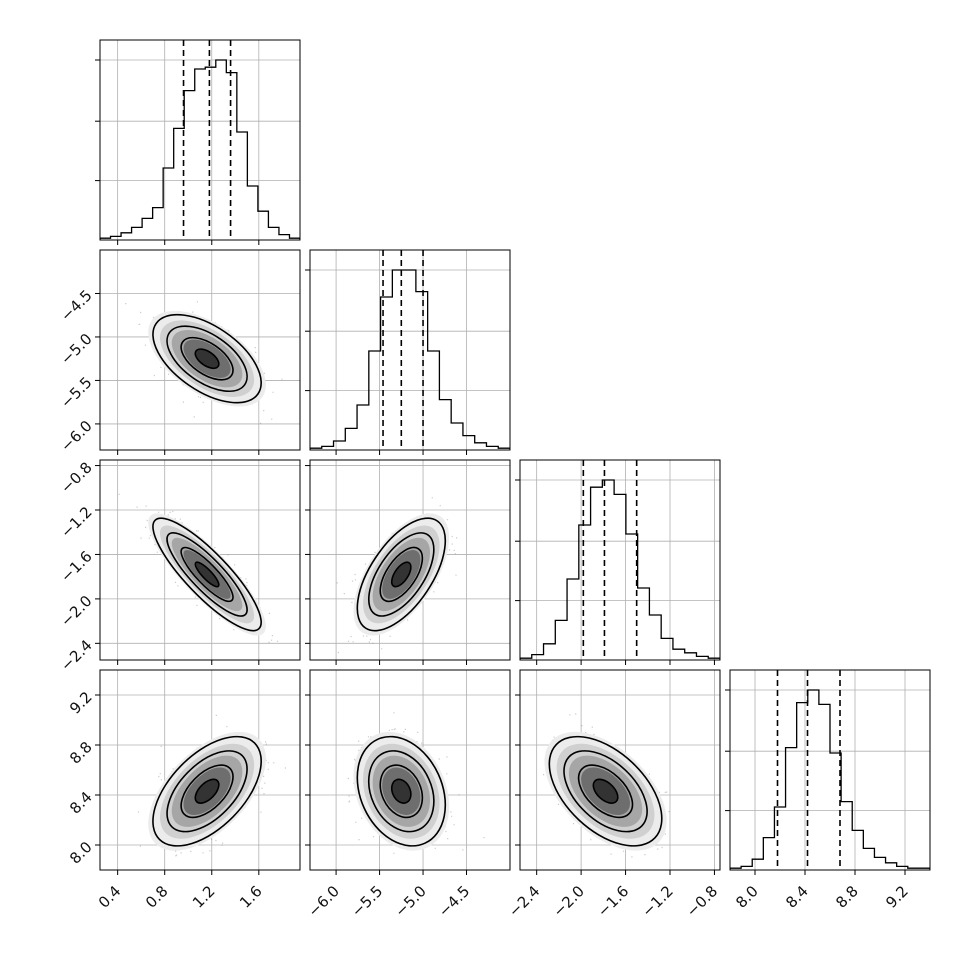 This screenshot has height=970, width=970. What do you see at coordinates (76, 477) in the screenshot?
I see `y-tick-label: −0.8` at bounding box center [76, 477].